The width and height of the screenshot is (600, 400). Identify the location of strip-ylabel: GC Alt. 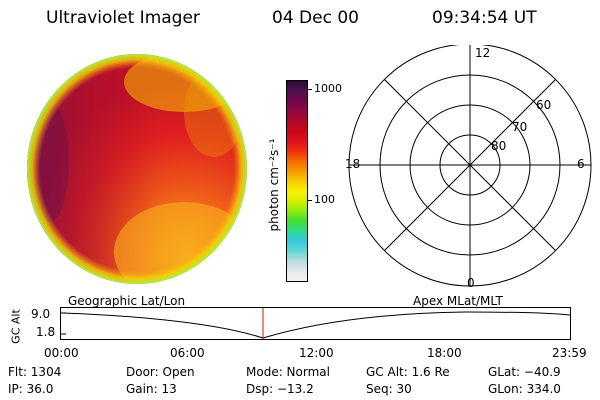
(16, 326).